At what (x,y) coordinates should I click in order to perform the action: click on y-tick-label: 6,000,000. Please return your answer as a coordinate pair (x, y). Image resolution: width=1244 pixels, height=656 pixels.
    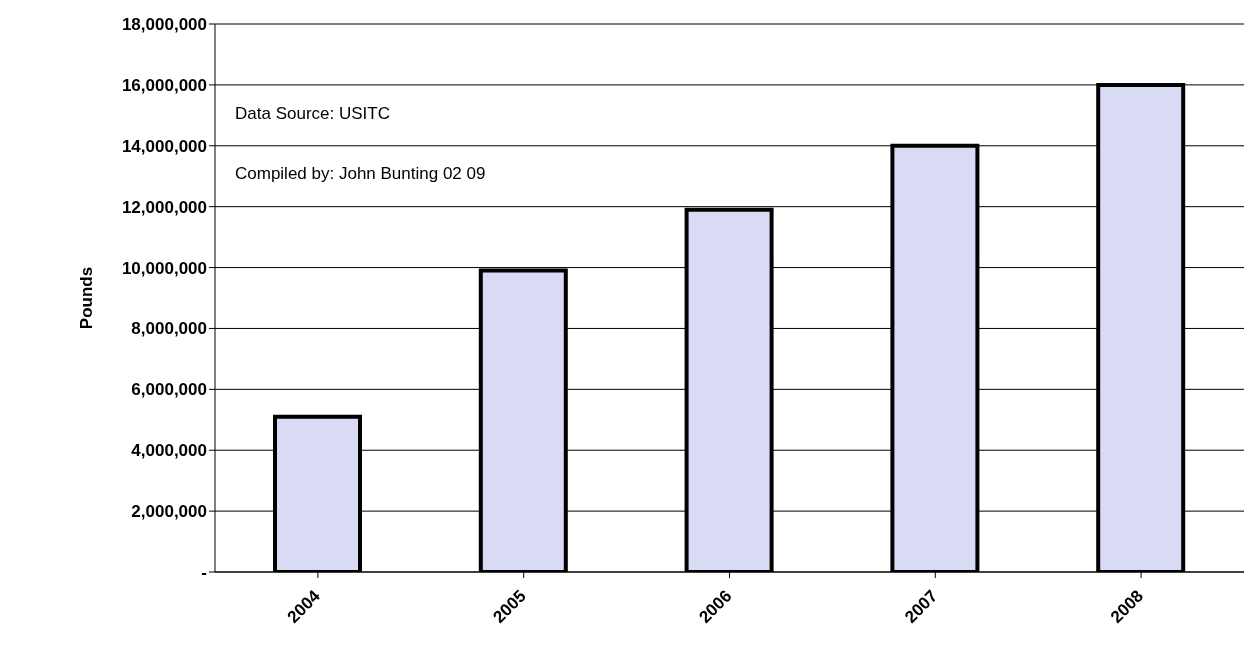
    Looking at the image, I should click on (169, 390).